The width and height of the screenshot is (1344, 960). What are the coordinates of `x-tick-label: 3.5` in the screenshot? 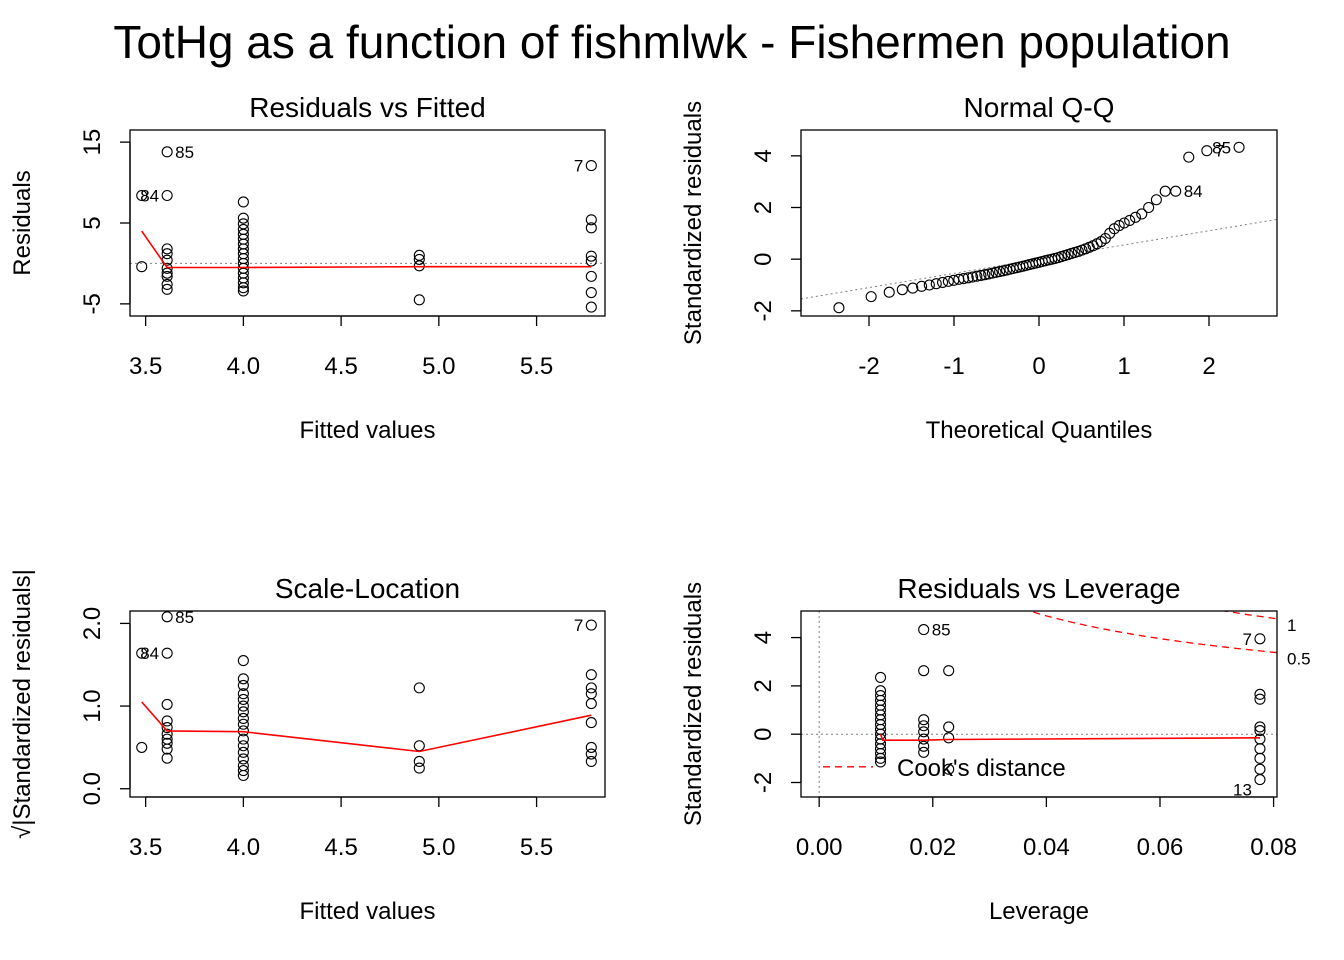 It's located at (145, 847).